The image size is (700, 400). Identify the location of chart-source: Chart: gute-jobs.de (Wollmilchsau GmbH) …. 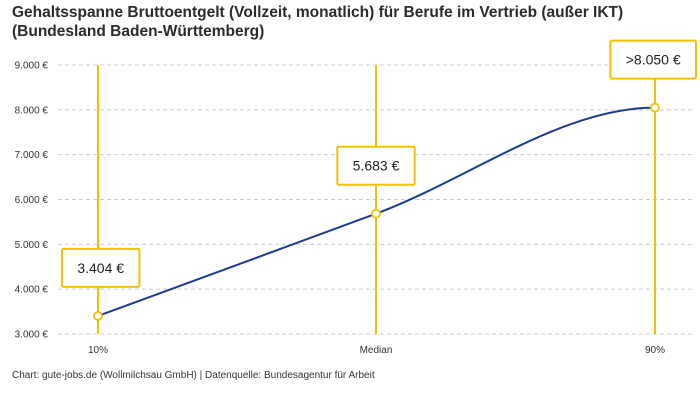
(193, 375).